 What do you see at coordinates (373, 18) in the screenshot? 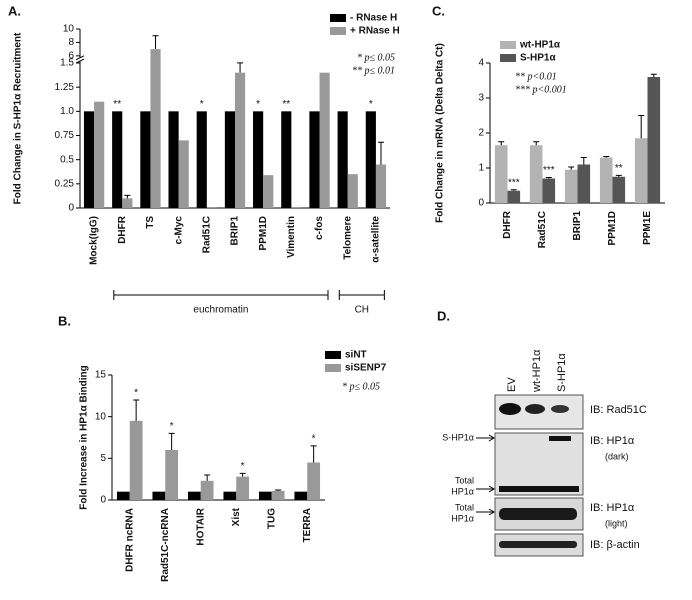
I see `legend-label: - RNase H` at bounding box center [373, 18].